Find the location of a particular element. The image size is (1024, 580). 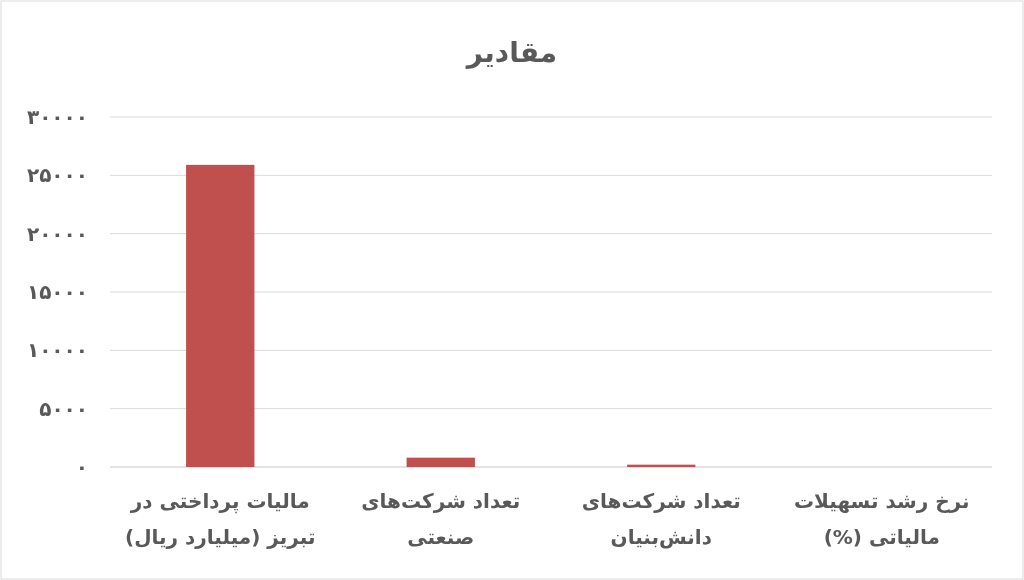

chart-title: مقادیر is located at coordinates (511, 52).